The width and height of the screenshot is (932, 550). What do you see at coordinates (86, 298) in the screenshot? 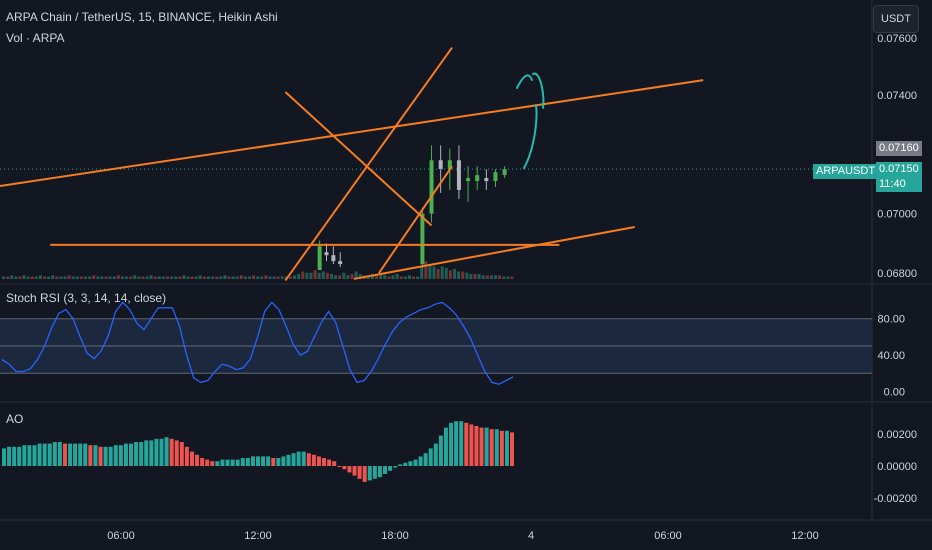
I see `stoch-rsi-legend: Stoch RSI (3, 3, 14, 14, close)` at bounding box center [86, 298].